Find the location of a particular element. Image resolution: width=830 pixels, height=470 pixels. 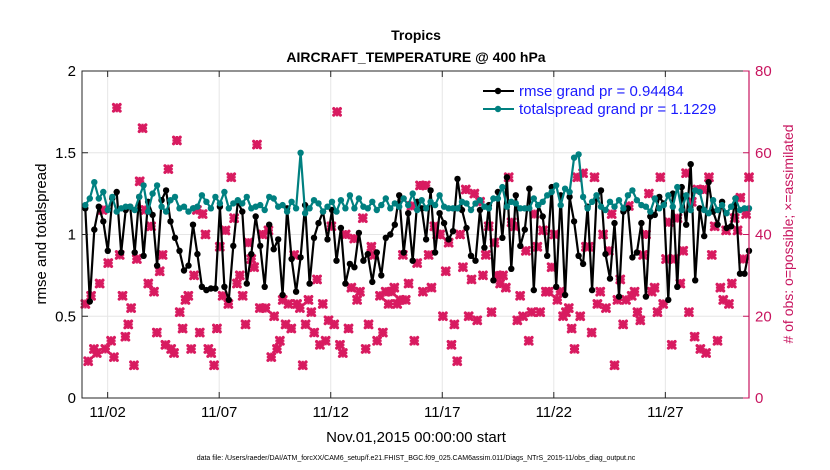

chart-title: Tropics is located at coordinates (416, 35).